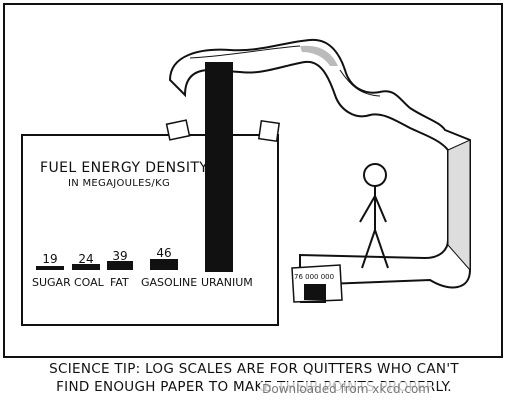 This screenshot has height=400, width=508. What do you see at coordinates (119, 282) in the screenshot?
I see `label-fat: FAT` at bounding box center [119, 282].